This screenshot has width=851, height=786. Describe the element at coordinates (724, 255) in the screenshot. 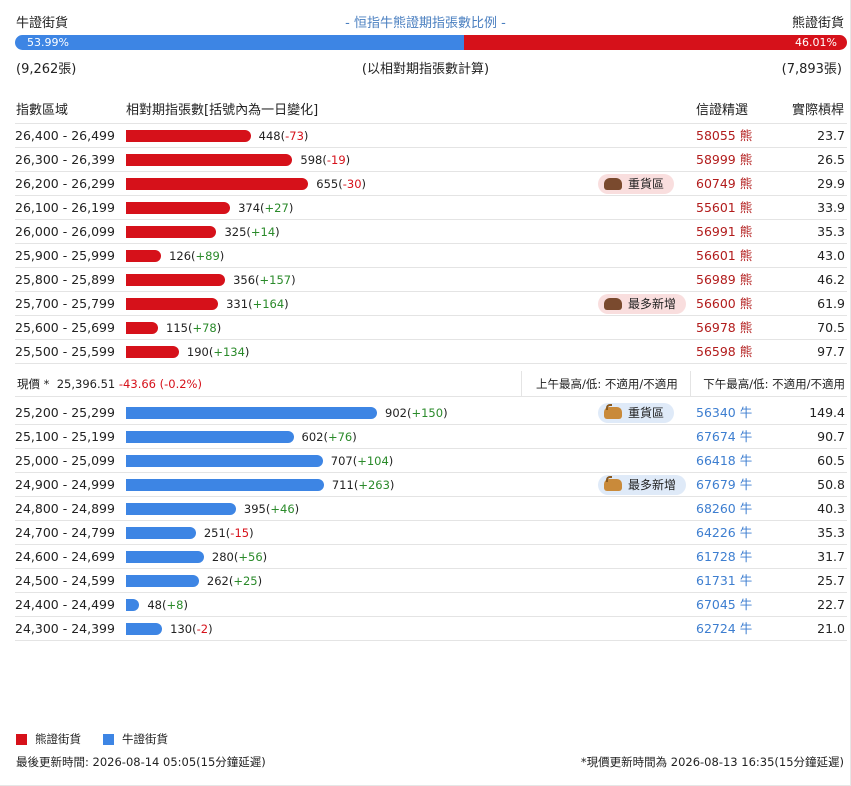

I see `warrant-link: 56601 熊` at that location.